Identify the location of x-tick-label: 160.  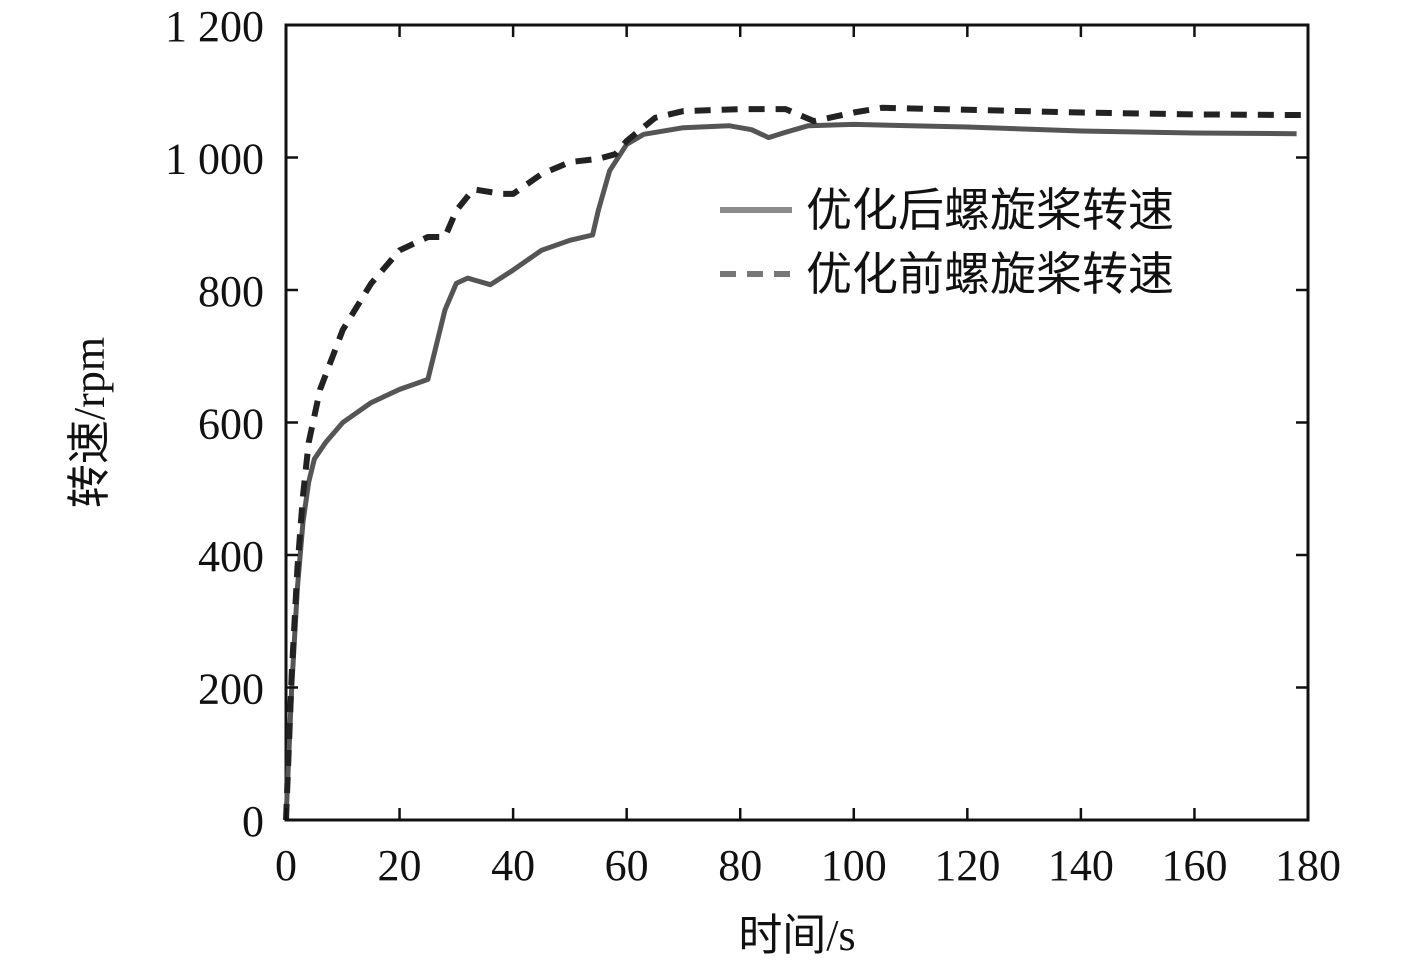
(1194, 865).